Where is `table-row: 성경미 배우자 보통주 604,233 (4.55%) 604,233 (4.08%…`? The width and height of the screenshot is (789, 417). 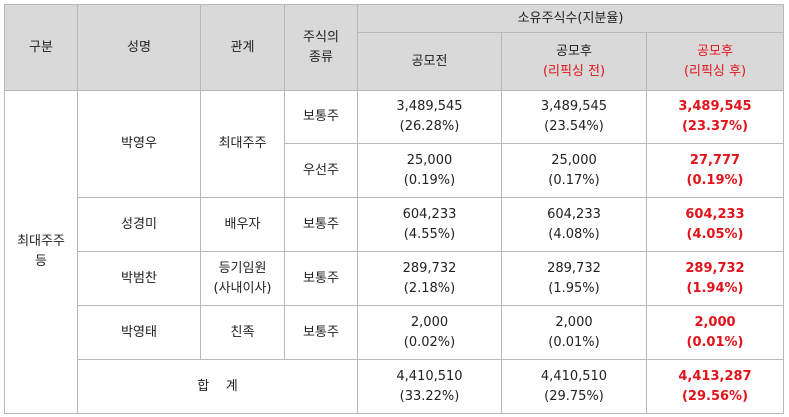
table-row: 성경미 배우자 보통주 604,233 (4.55%) 604,233 (4.08%… is located at coordinates (394, 224).